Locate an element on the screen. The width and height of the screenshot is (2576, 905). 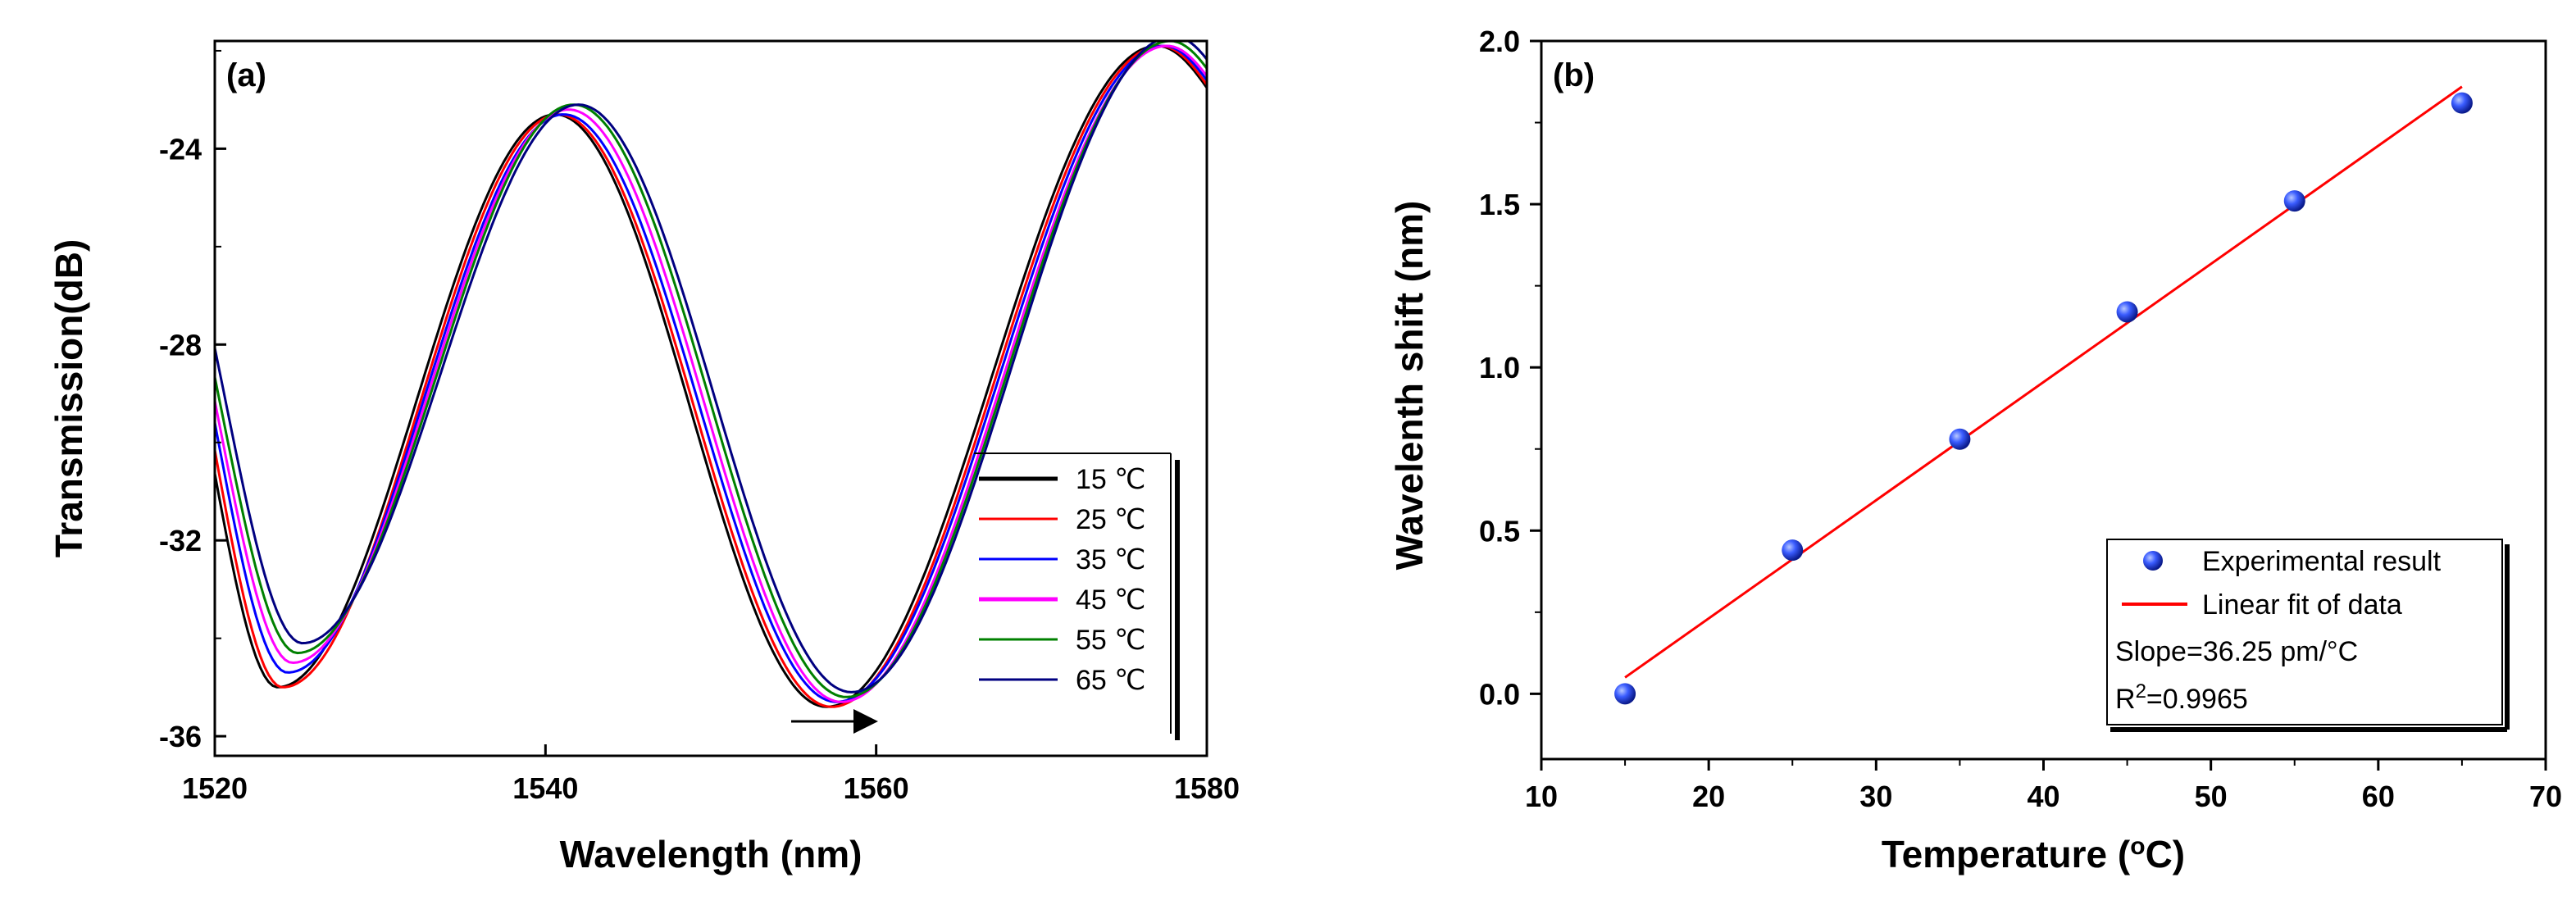
legend-label-experimental: Experimental result is located at coordinates (2322, 562).